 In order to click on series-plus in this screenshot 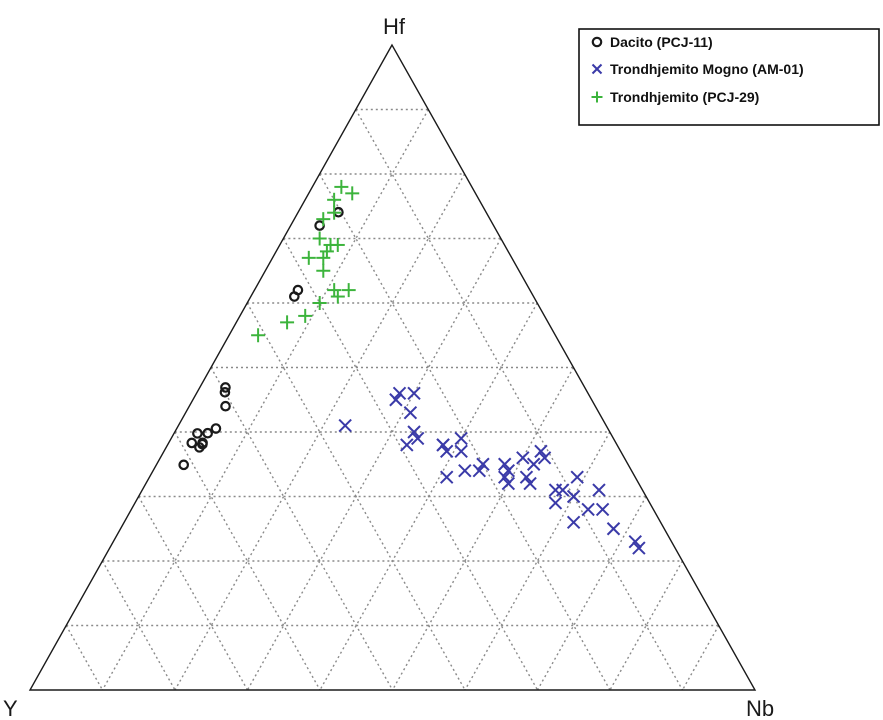, I will do `click(305, 261)`.